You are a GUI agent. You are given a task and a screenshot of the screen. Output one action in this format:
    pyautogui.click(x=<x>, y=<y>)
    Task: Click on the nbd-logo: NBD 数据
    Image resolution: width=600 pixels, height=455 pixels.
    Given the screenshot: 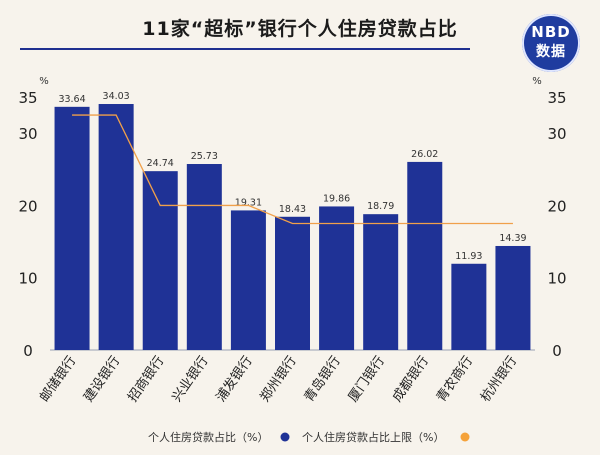 What is the action you would take?
    pyautogui.click(x=551, y=43)
    